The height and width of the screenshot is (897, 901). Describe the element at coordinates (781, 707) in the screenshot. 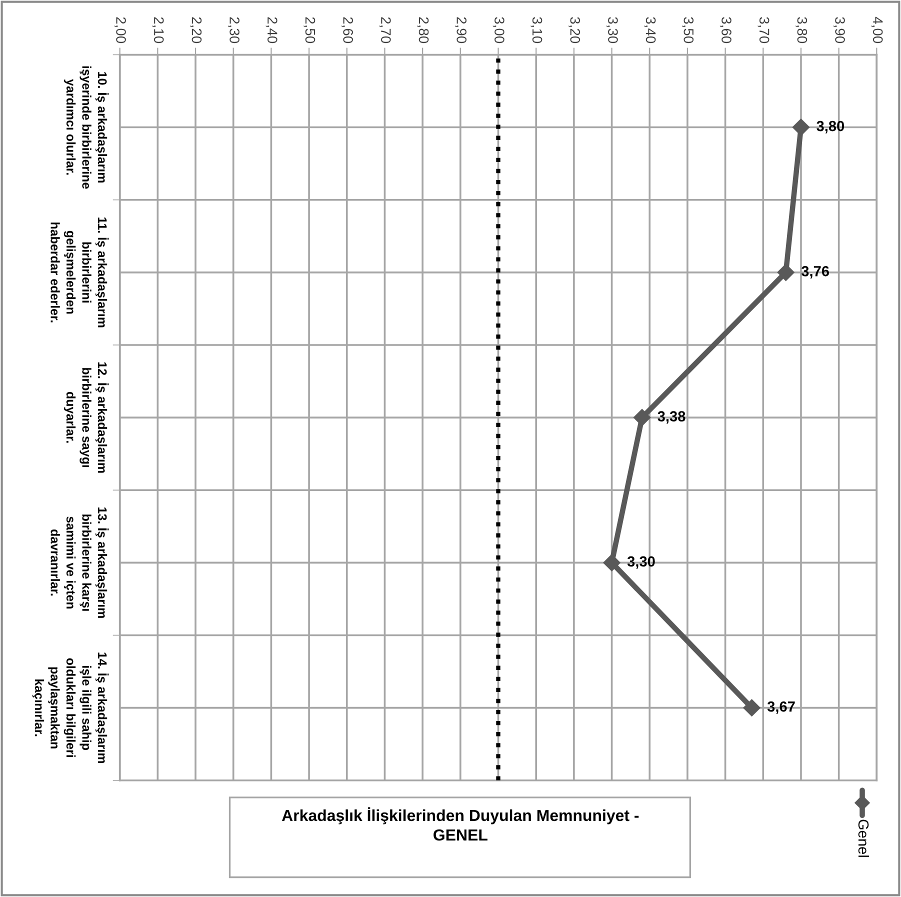

I see `data-label: 3,67` at that location.